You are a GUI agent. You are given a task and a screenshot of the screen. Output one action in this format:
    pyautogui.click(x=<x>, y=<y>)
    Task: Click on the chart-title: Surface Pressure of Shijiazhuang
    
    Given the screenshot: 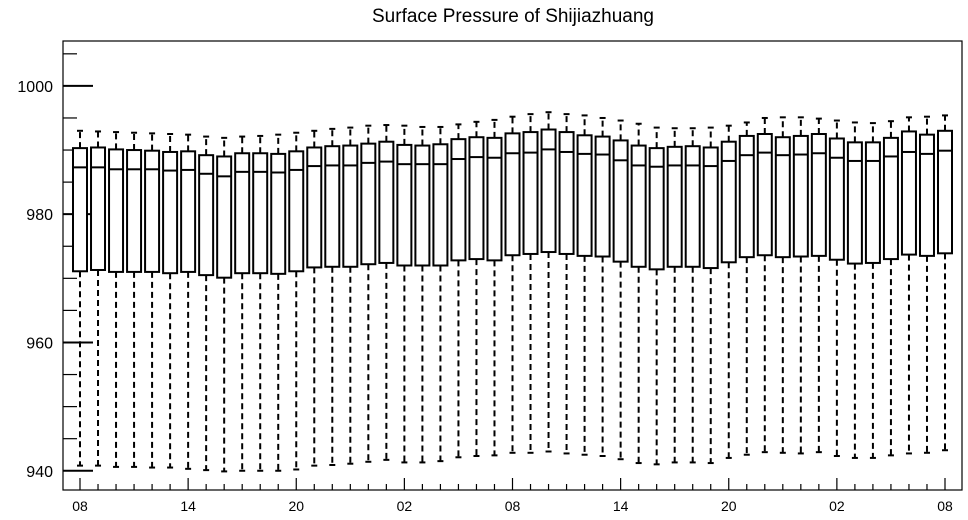 What is the action you would take?
    pyautogui.click(x=513, y=16)
    